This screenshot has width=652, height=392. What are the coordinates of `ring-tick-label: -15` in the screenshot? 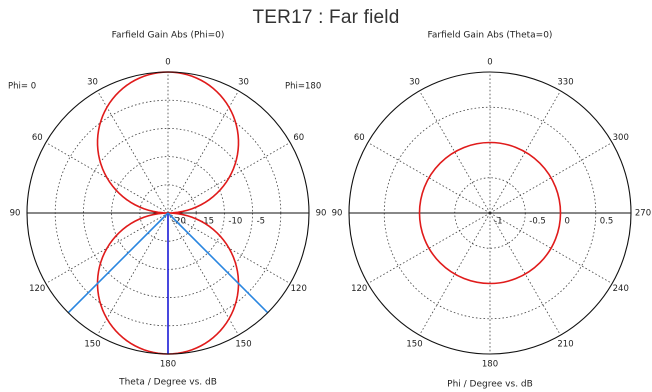 It's located at (207, 222).